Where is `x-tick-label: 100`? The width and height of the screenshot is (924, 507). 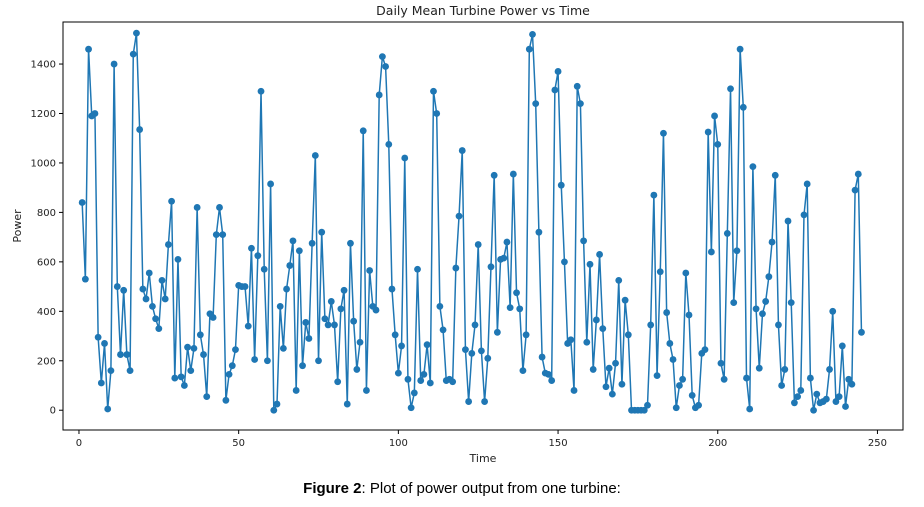
x-tick-label: 100 is located at coordinates (398, 443).